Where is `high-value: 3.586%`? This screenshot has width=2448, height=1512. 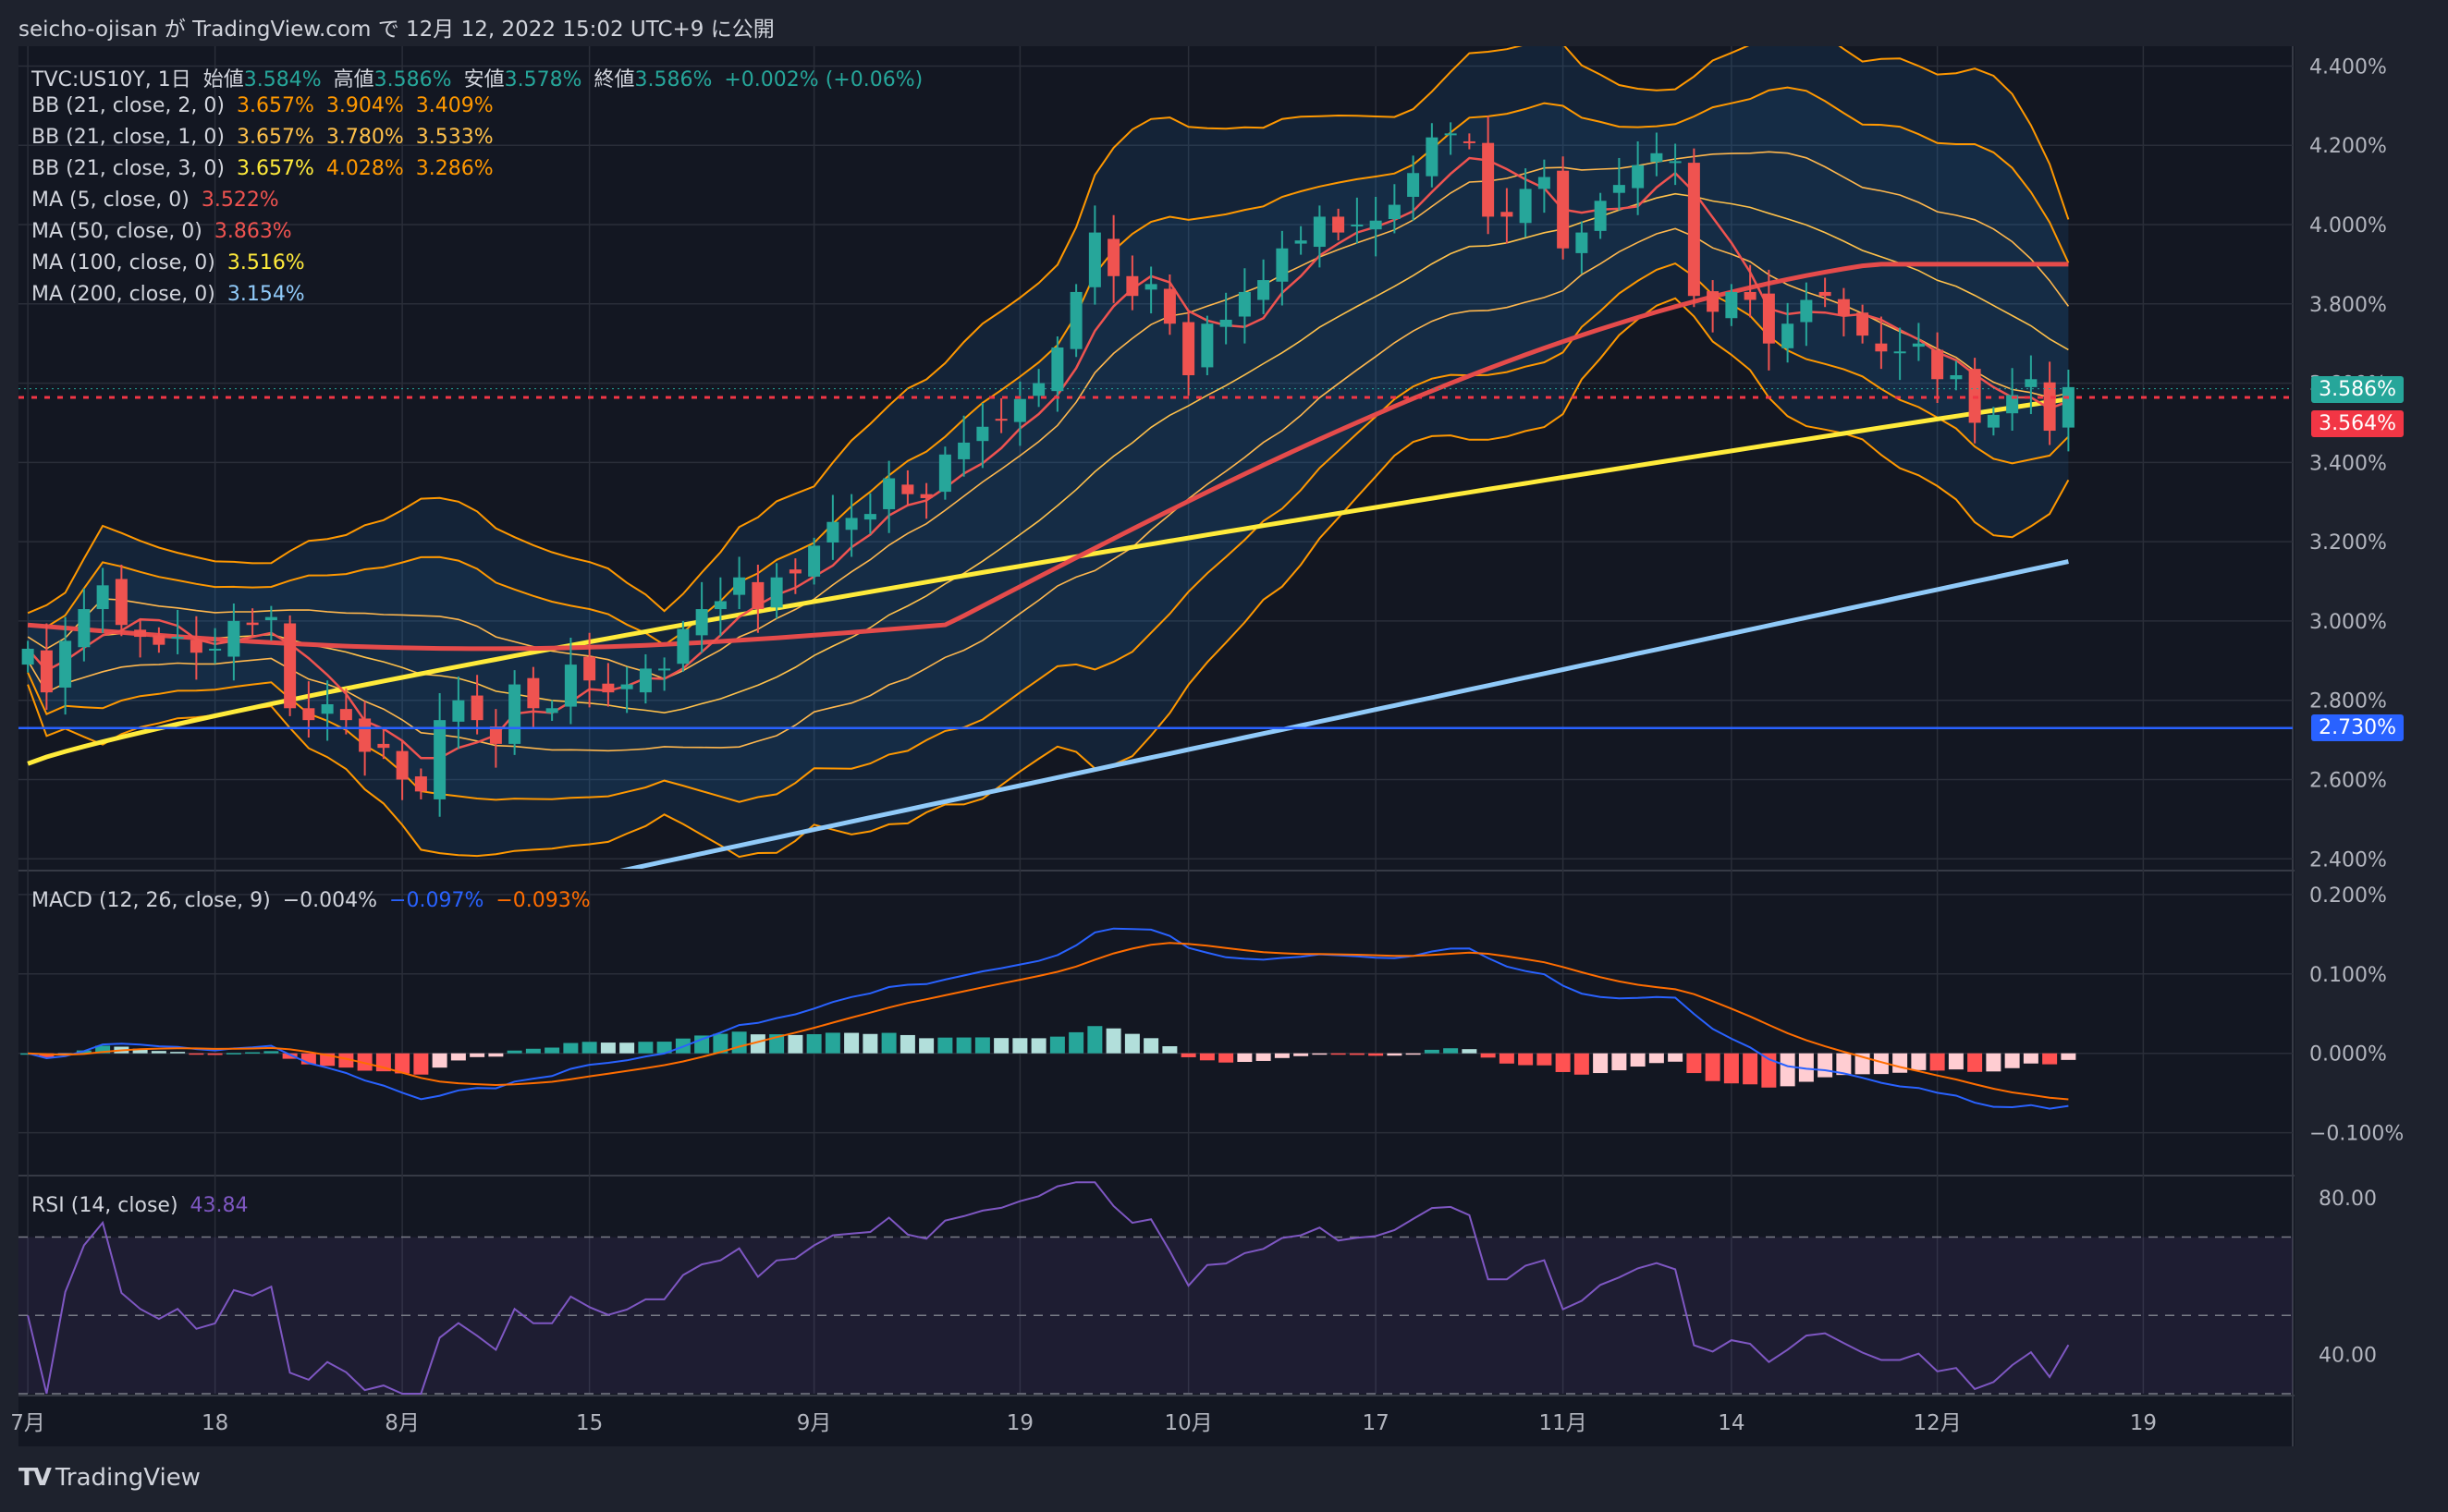
high-value: 3.586% is located at coordinates (412, 80).